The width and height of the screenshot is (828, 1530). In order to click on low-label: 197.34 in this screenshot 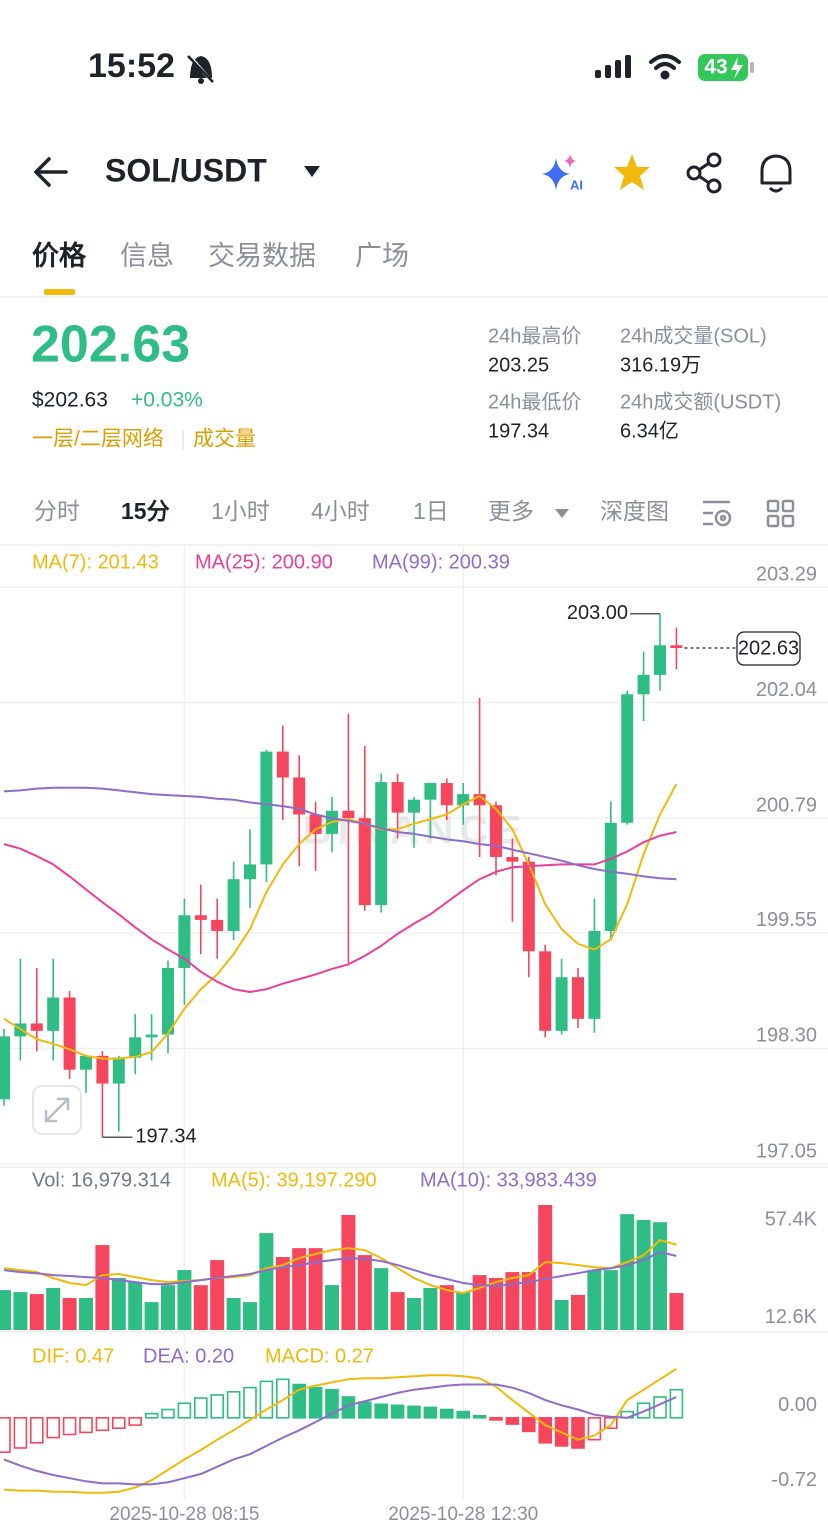, I will do `click(165, 1136)`.